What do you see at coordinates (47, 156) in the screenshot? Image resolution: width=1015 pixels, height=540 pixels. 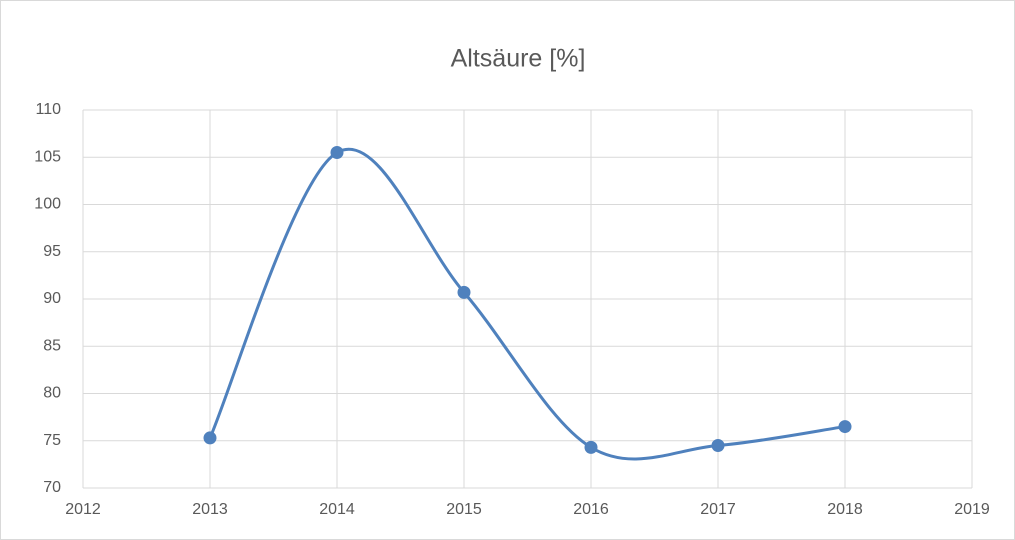 I see `y-tick-label: 105` at bounding box center [47, 156].